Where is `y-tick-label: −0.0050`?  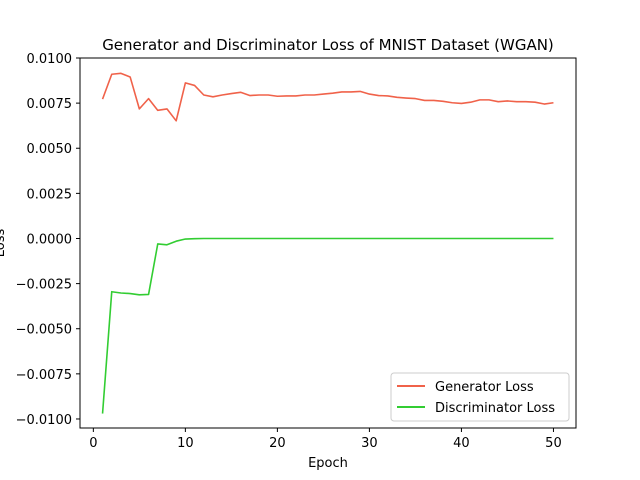
y-tick-label: −0.0050 is located at coordinates (44, 330).